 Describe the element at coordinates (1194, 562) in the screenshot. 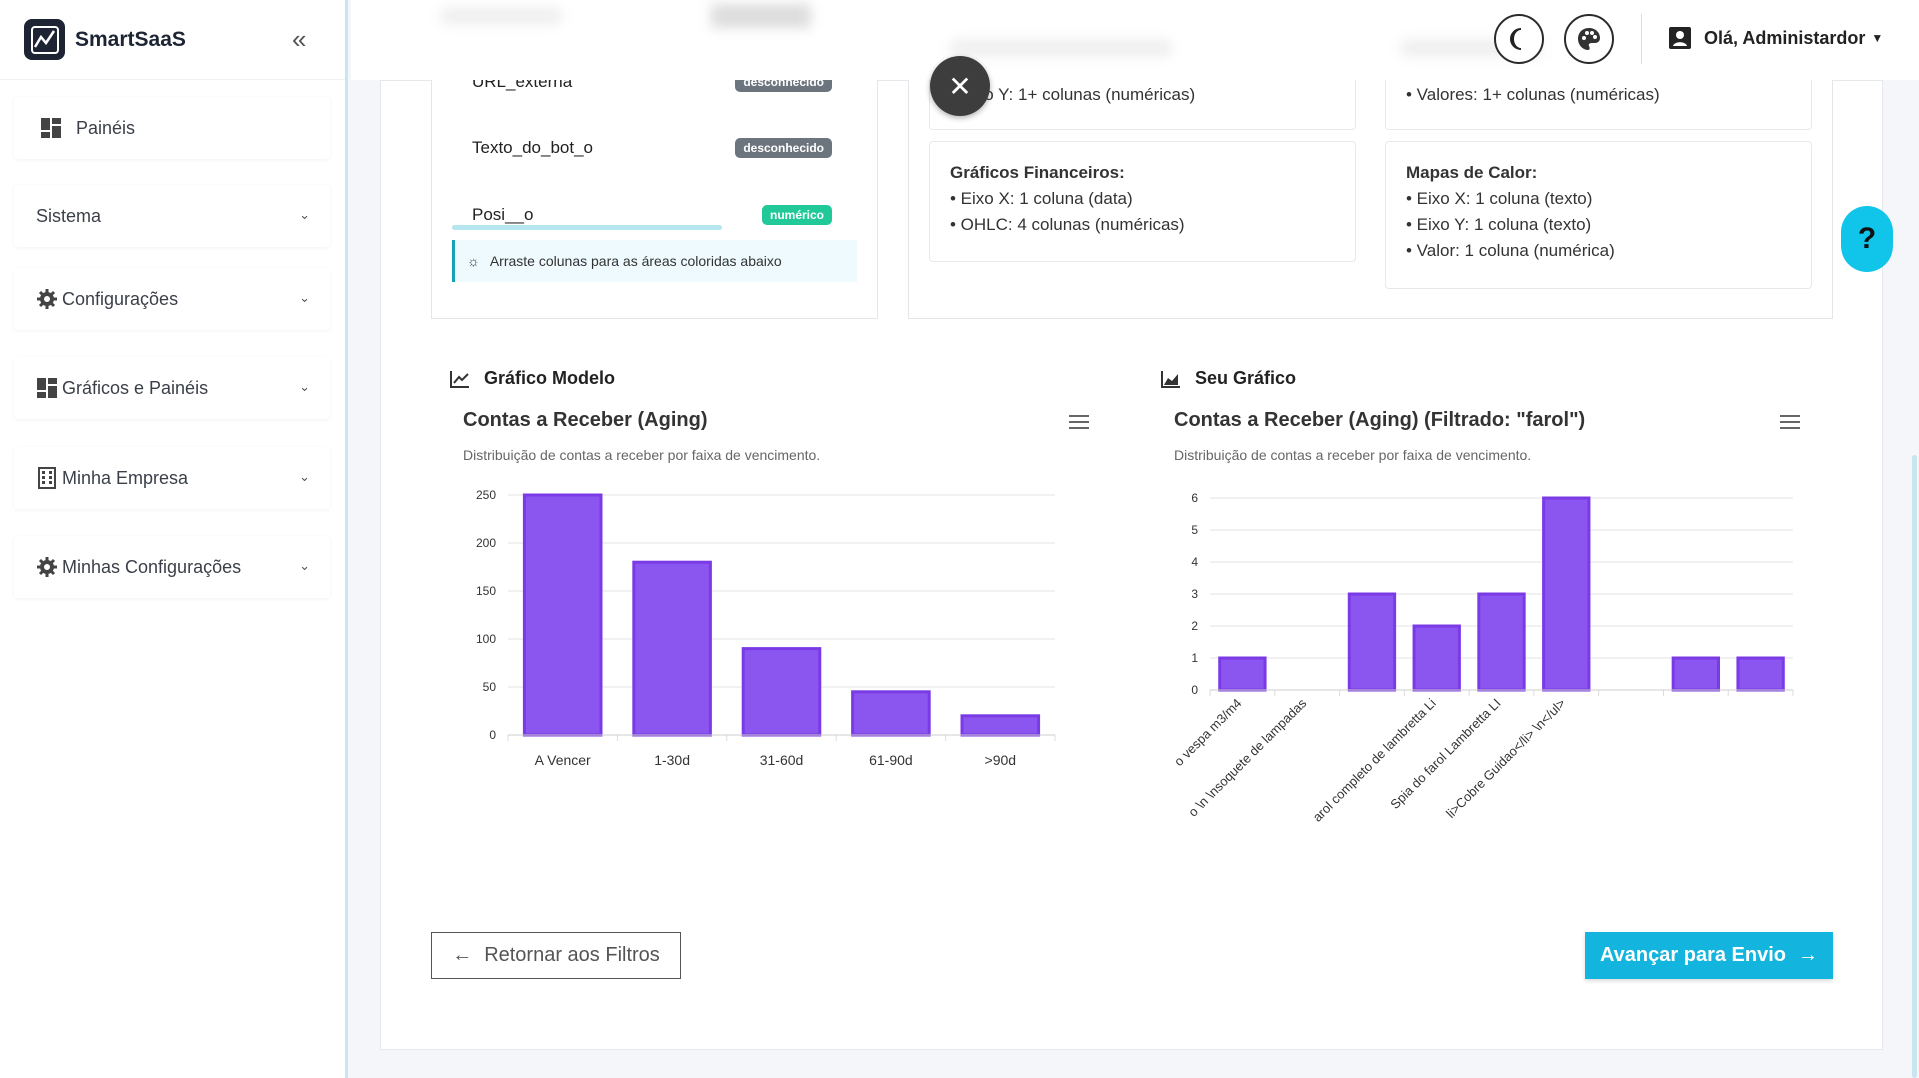

I see `y-tick-label: 4` at that location.